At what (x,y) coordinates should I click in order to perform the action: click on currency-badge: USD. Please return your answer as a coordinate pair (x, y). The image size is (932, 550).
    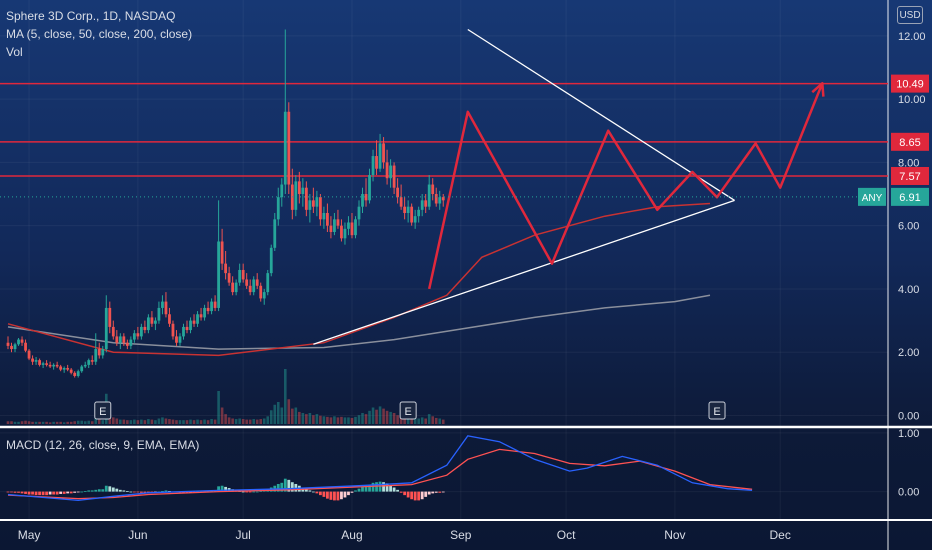
    Looking at the image, I should click on (910, 15).